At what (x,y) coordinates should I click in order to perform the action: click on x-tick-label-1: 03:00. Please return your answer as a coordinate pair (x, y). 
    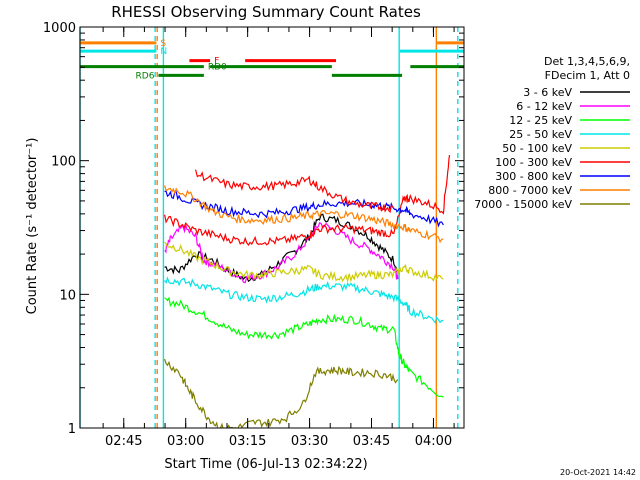
    Looking at the image, I should click on (185, 441).